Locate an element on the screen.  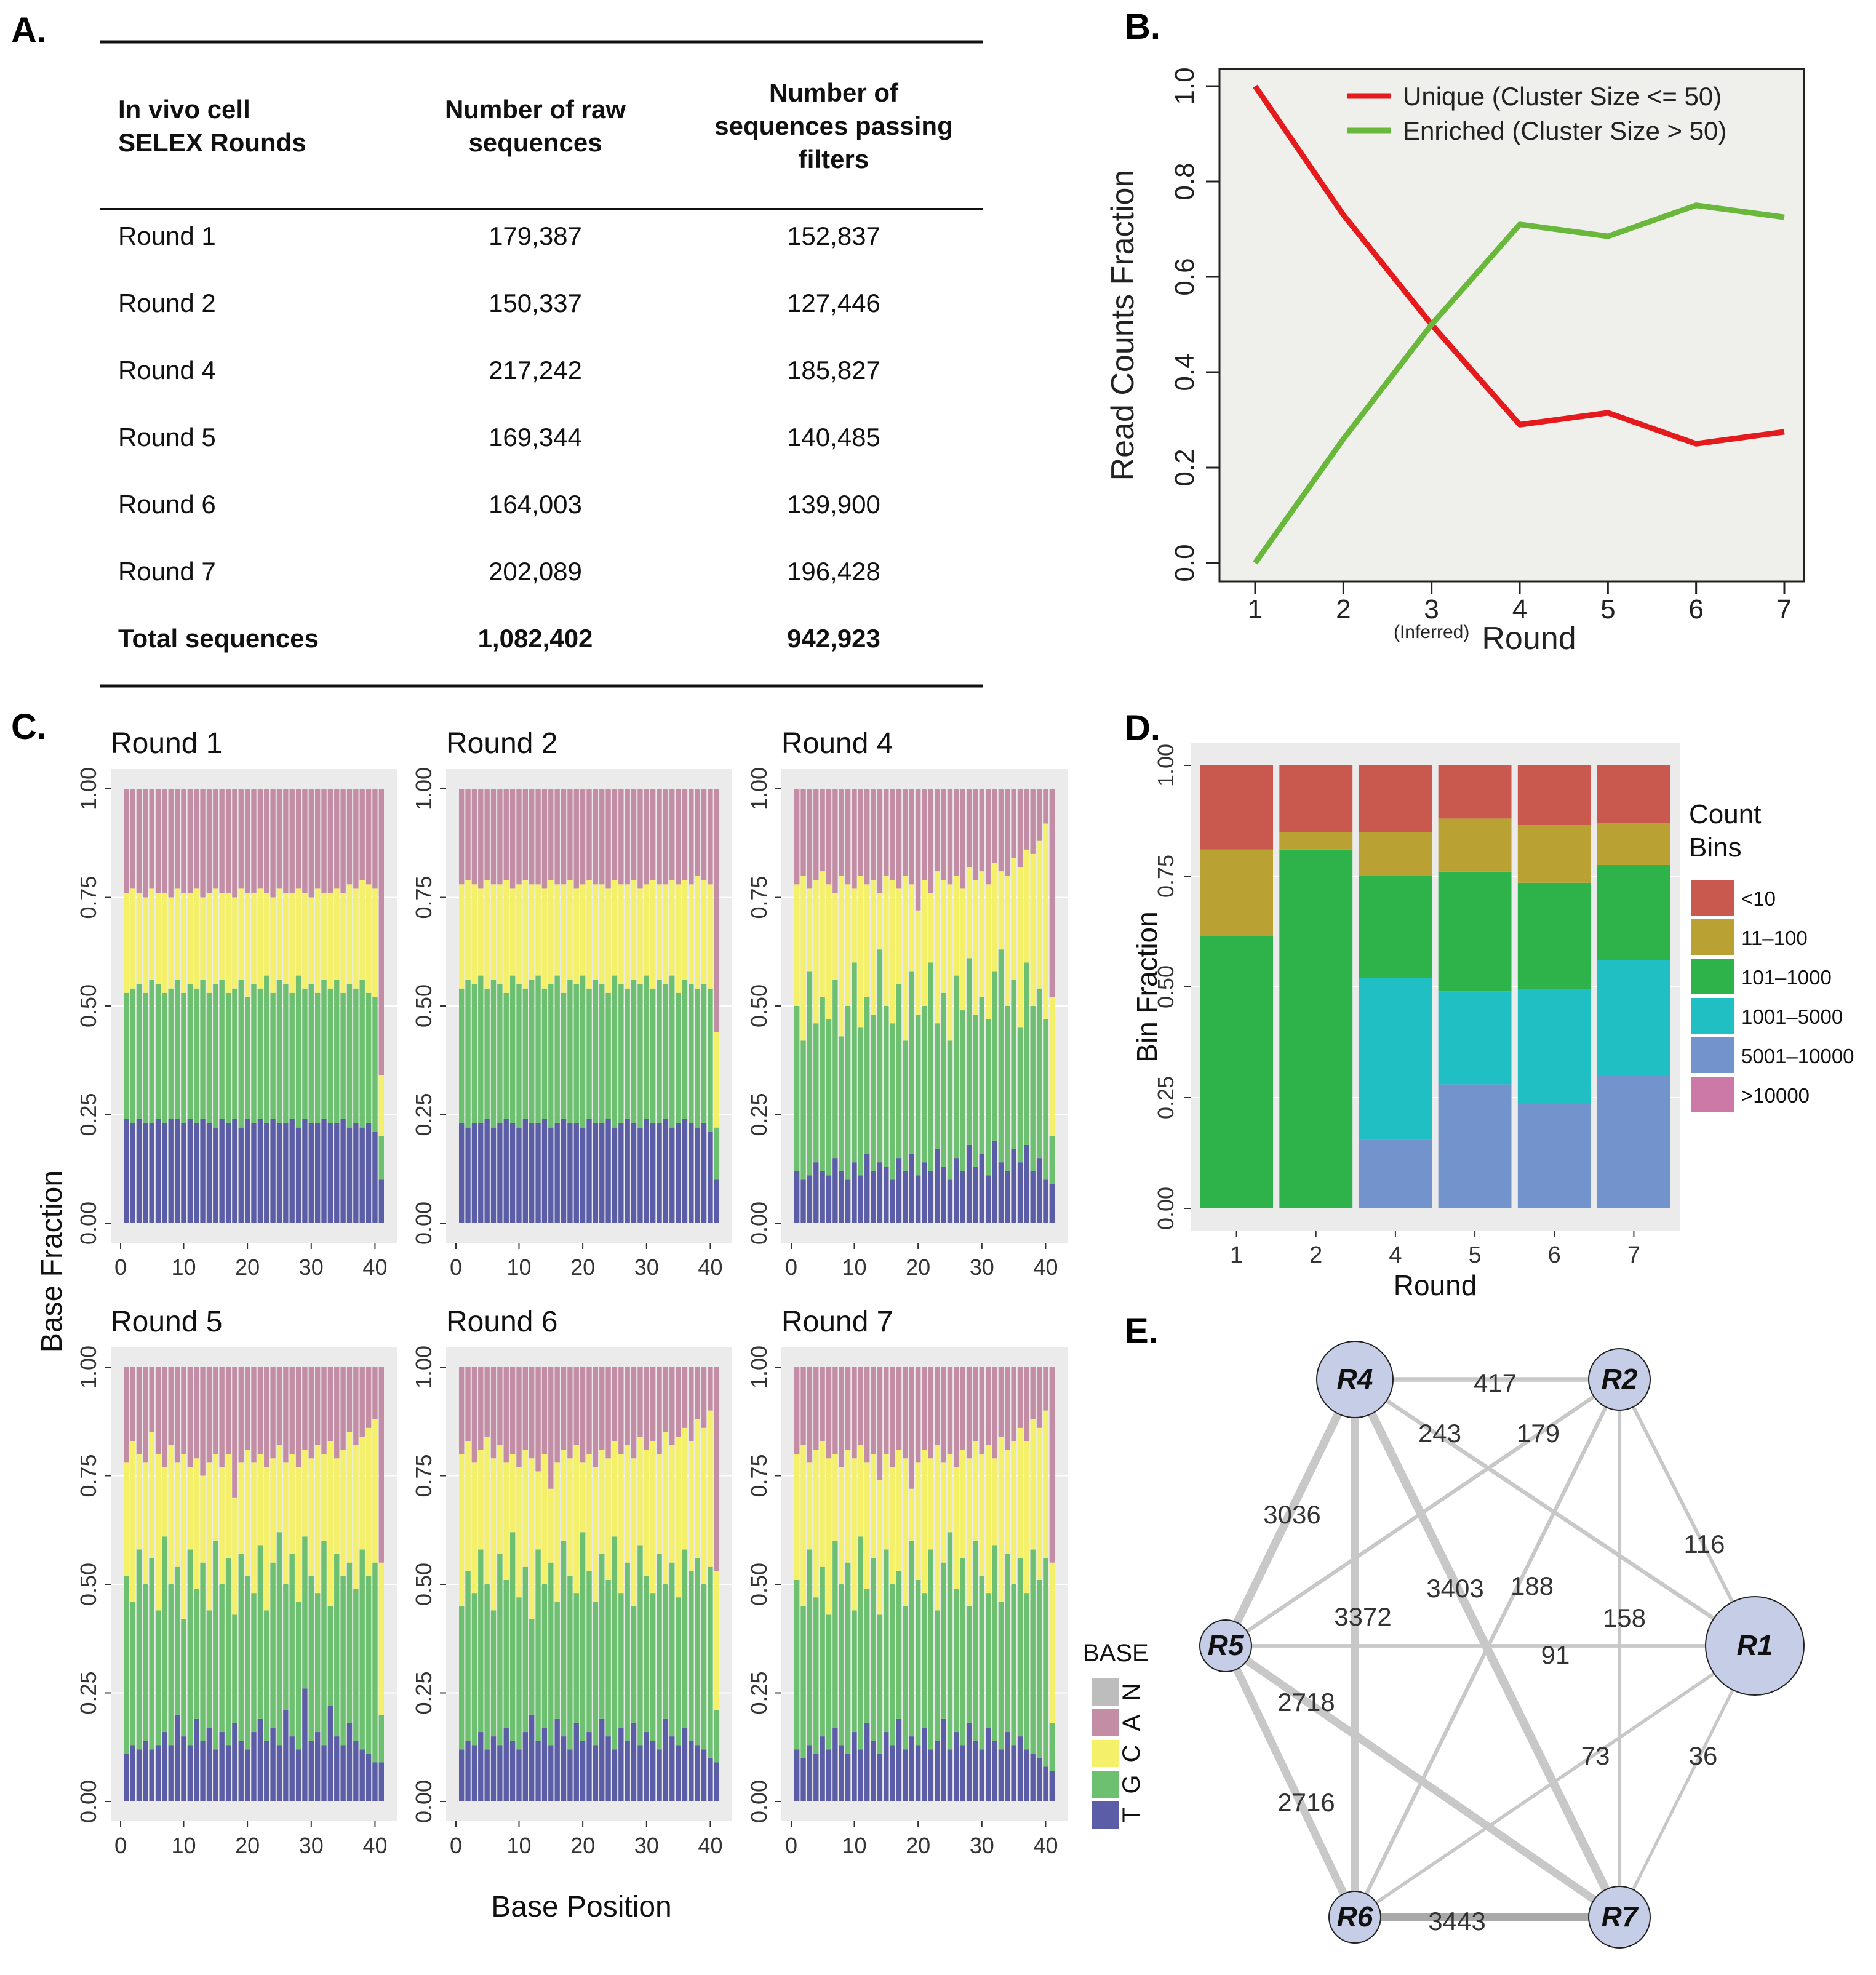
table-header-cell: Number of is located at coordinates (834, 92).